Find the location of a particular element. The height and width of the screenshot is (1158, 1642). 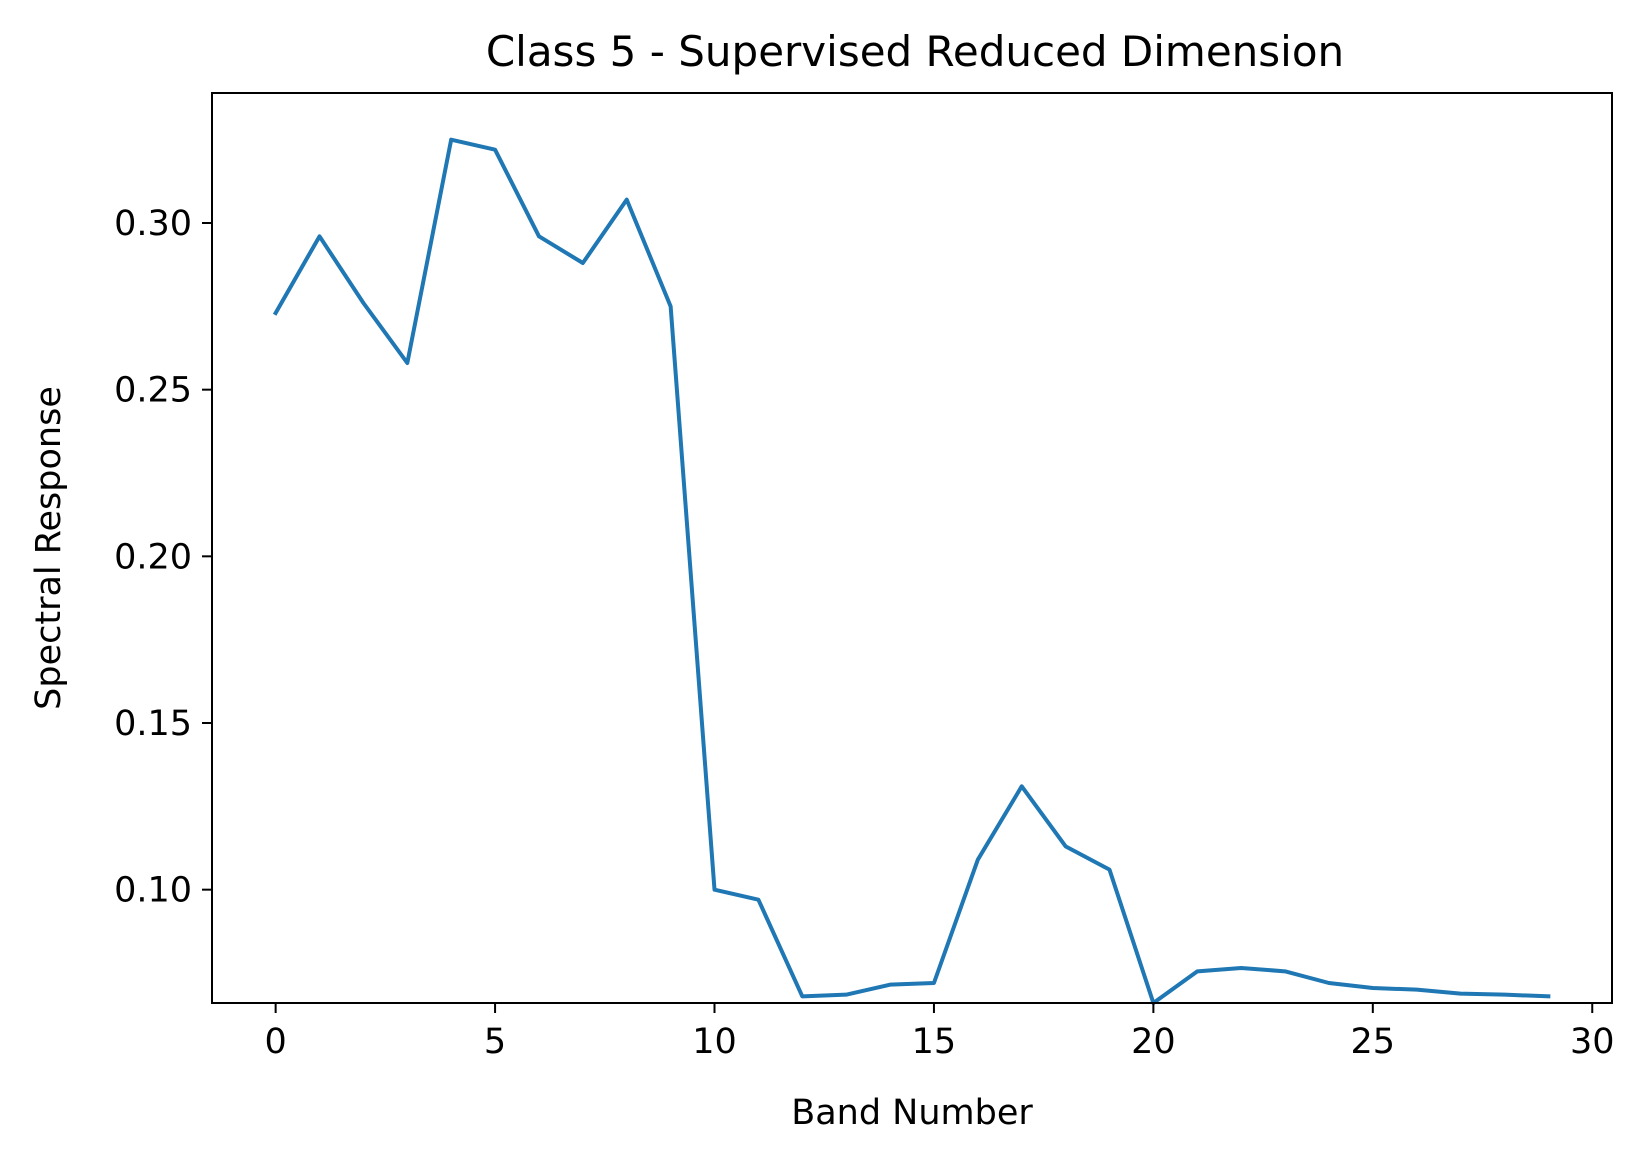

x-tick-label: 15 is located at coordinates (934, 1042).